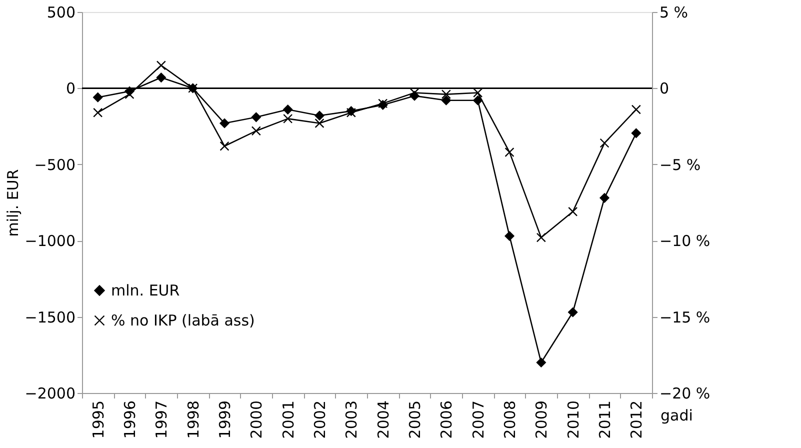 This screenshot has width=801, height=448. Describe the element at coordinates (61, 13) in the screenshot. I see `y-tick-label: 500` at that location.